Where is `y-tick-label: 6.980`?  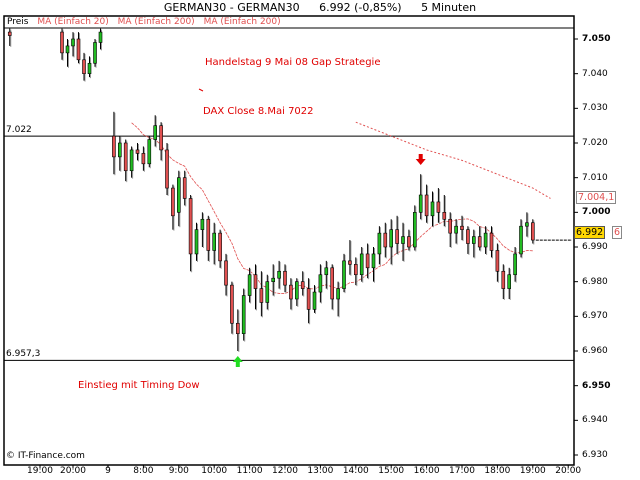 y-tick-label: 6.980 is located at coordinates (595, 281).